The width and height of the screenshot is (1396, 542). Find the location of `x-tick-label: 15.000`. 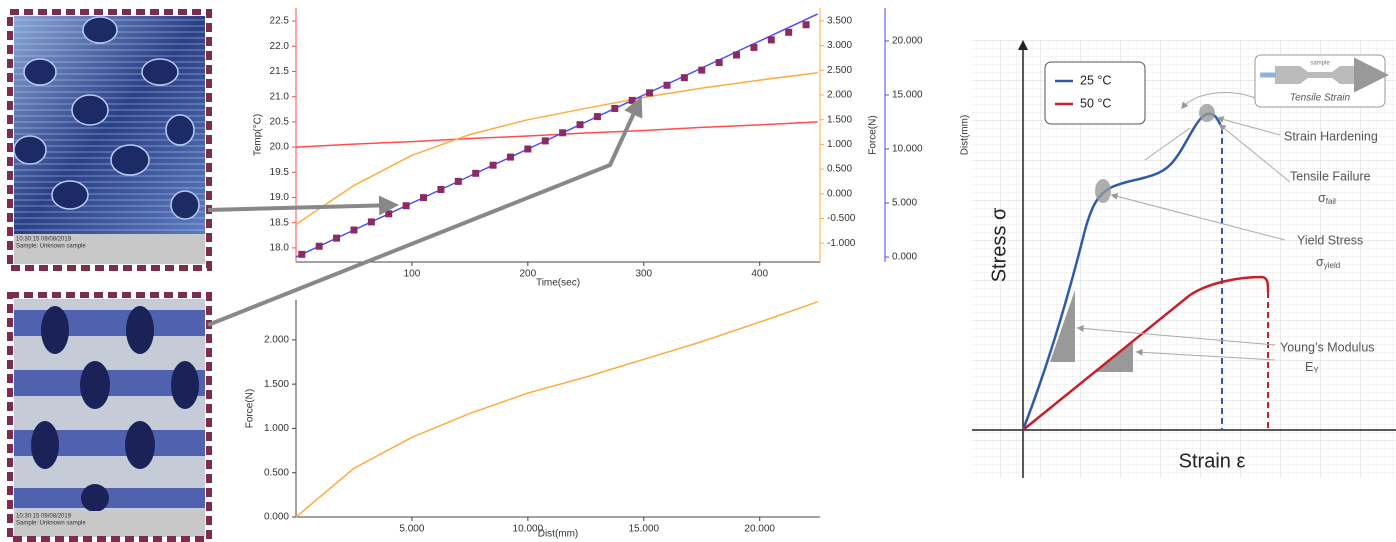

x-tick-label: 15.000 is located at coordinates (643, 529).